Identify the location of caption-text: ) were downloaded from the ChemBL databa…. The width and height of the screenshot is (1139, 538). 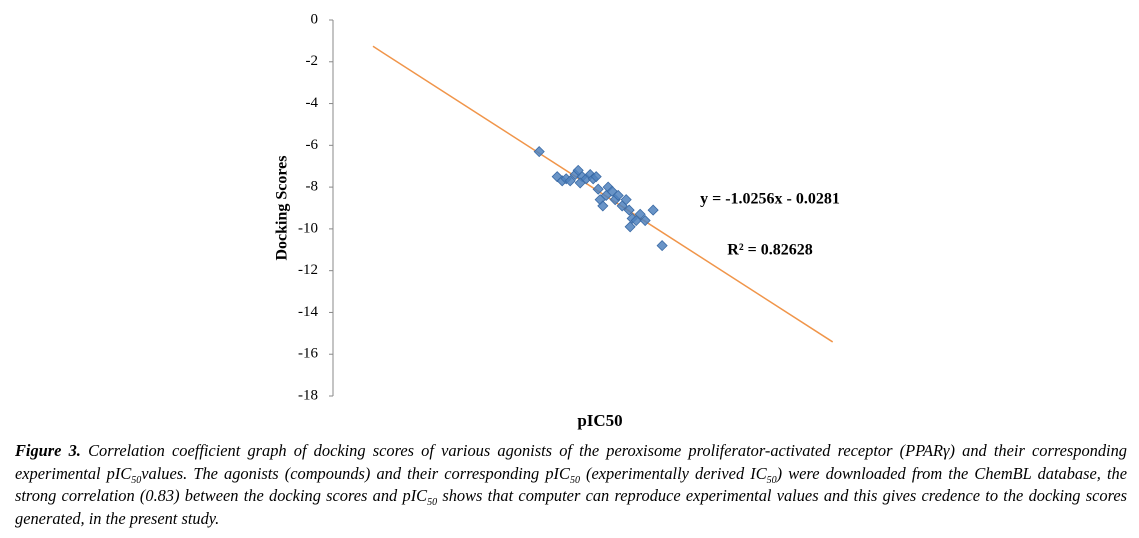
(571, 484).